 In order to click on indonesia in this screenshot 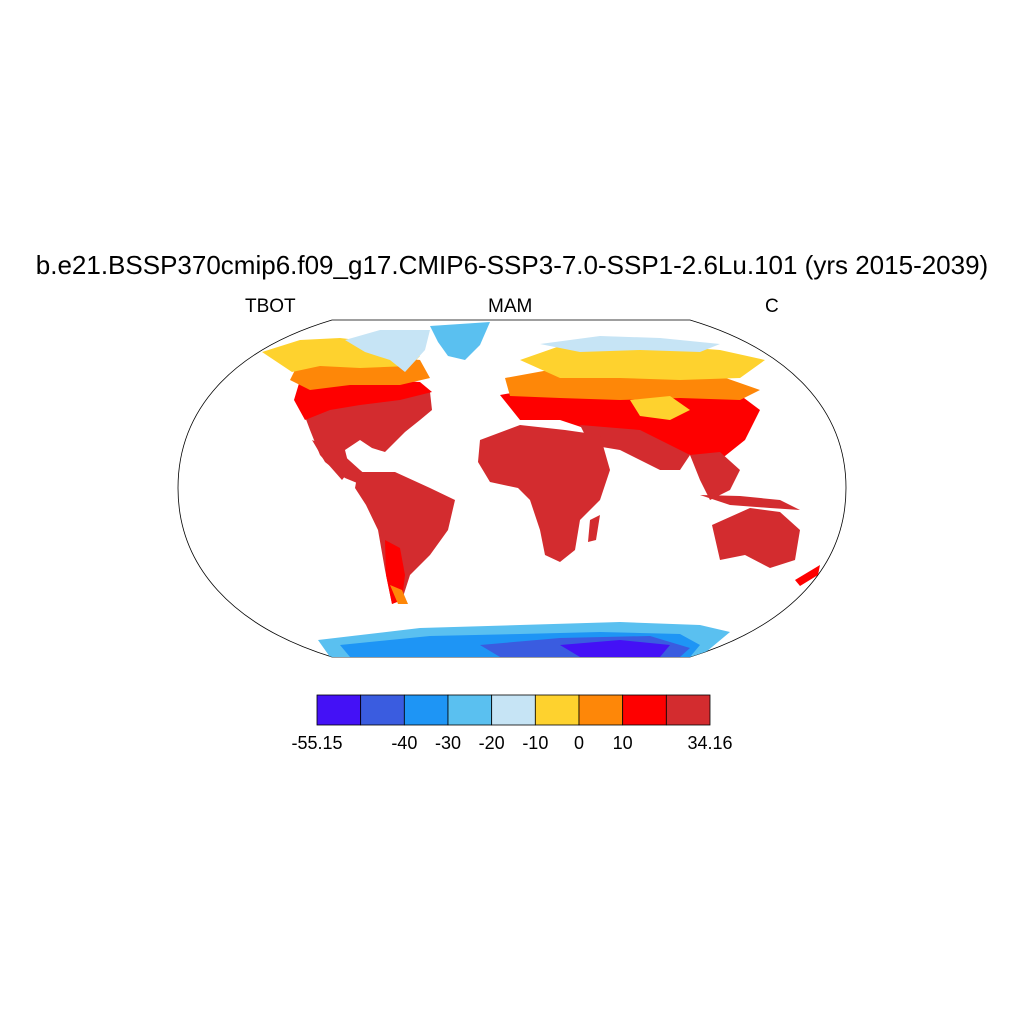, I will do `click(750, 502)`.